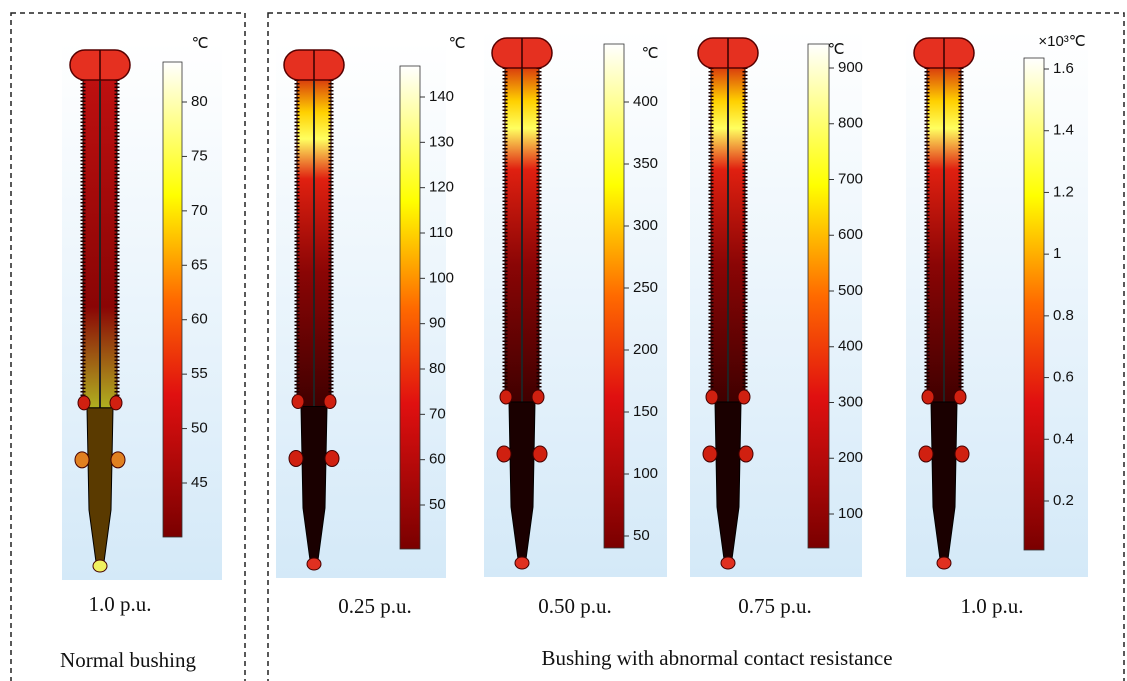  What do you see at coordinates (1063, 377) in the screenshot?
I see `colorbar-tick-label: 0.6` at bounding box center [1063, 377].